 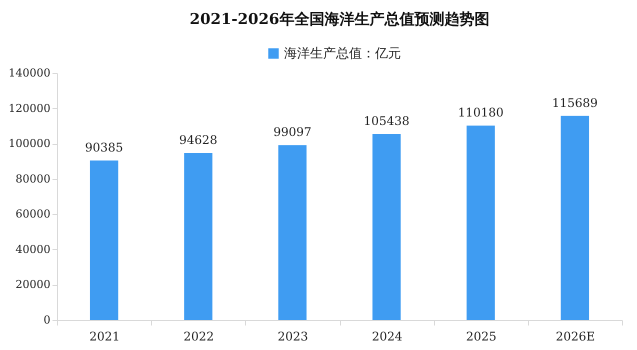 I want to click on x-tick-label: 2024, so click(x=387, y=337).